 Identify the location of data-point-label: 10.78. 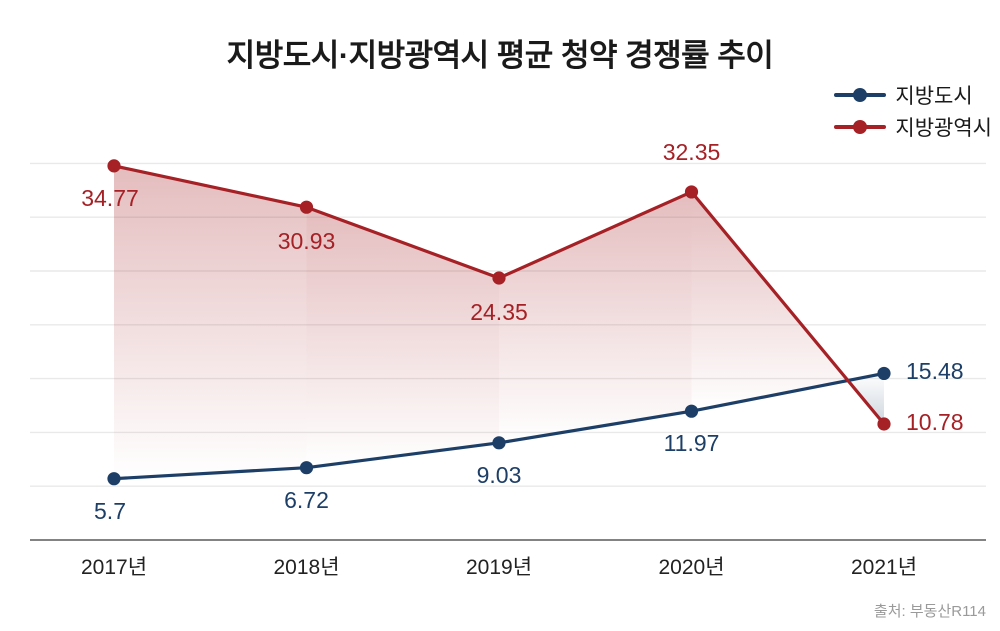
(935, 422).